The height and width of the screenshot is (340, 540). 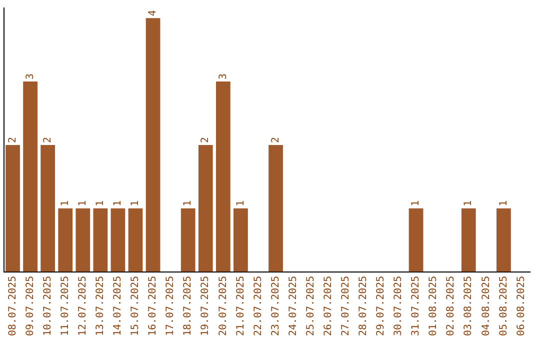 What do you see at coordinates (381, 306) in the screenshot?
I see `x-tick-label: 29.07.2025` at bounding box center [381, 306].